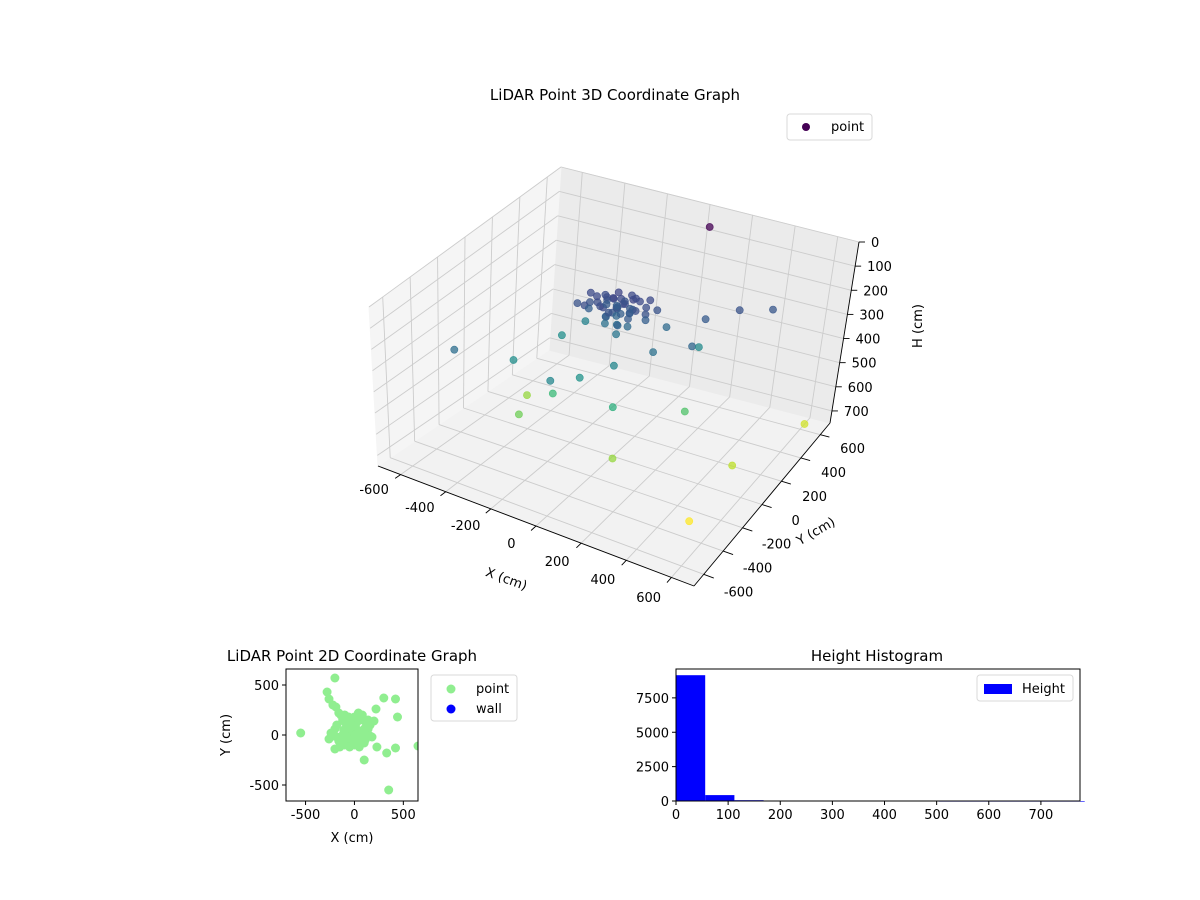 Image resolution: width=1200 pixels, height=900 pixels. I want to click on plot-3d-legend-label: point, so click(847, 127).